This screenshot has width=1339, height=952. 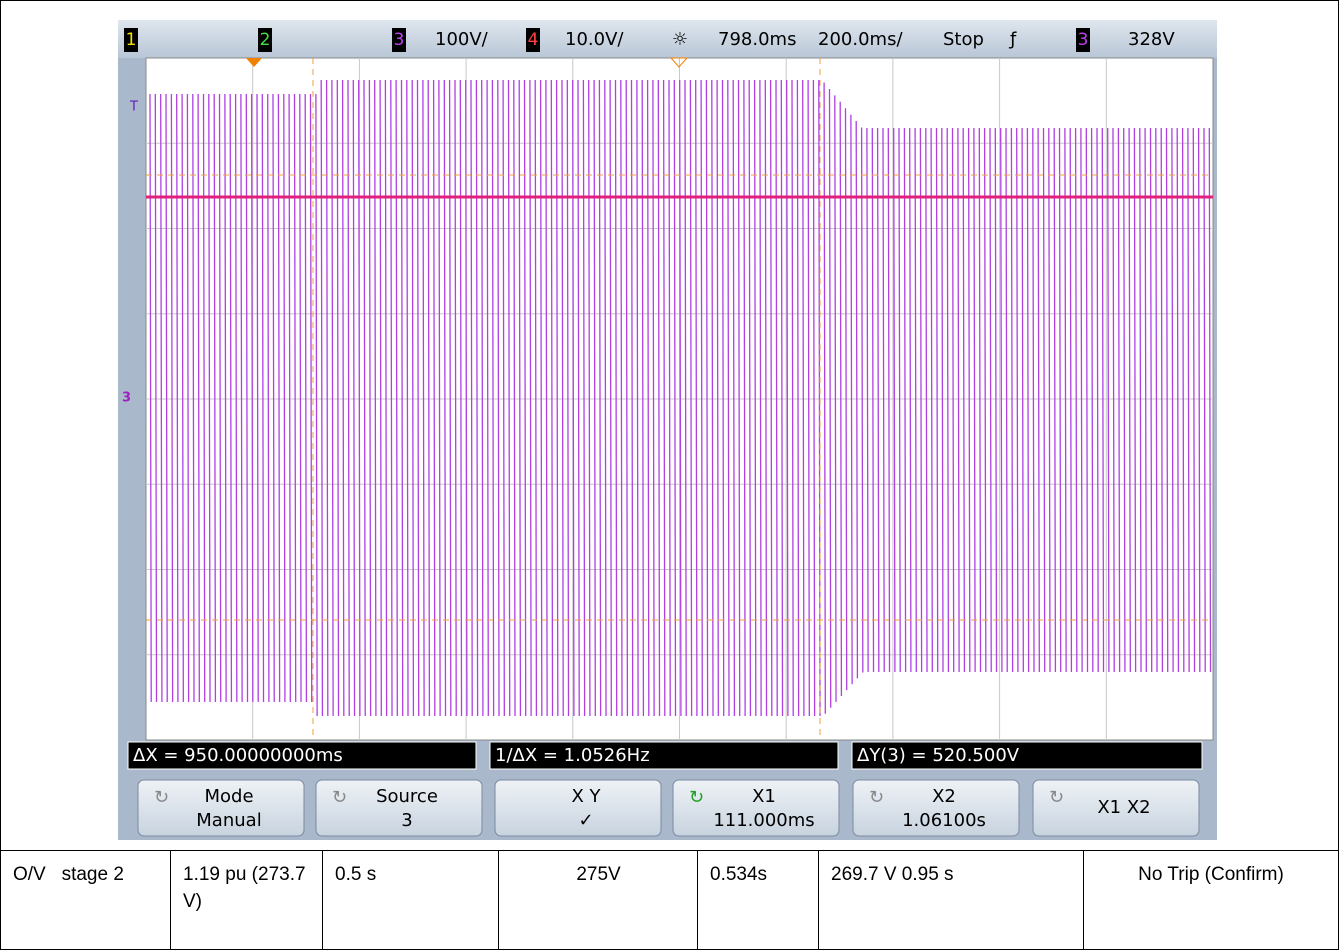 I want to click on table-cell: O/V stage 2, so click(x=85, y=900).